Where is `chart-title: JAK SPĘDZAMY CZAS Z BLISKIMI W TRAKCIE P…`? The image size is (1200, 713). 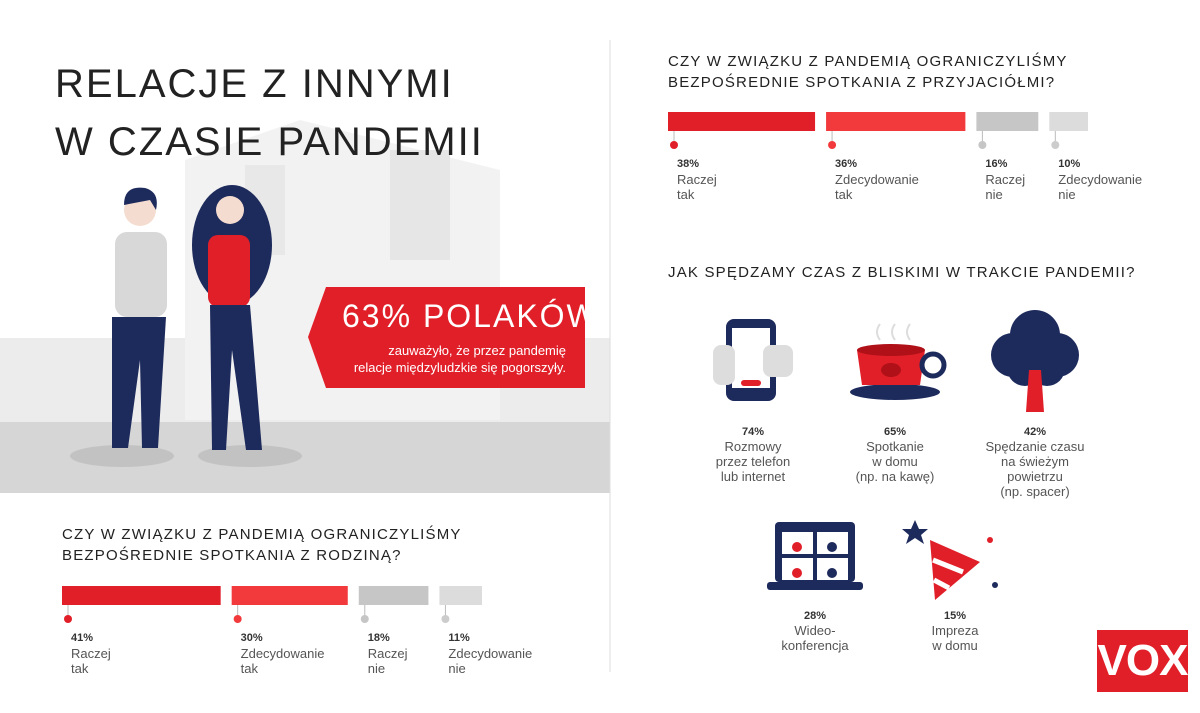
chart-title: JAK SPĘDZAMY CZAS Z BLISKIMI W TRAKCIE P… is located at coordinates (902, 272).